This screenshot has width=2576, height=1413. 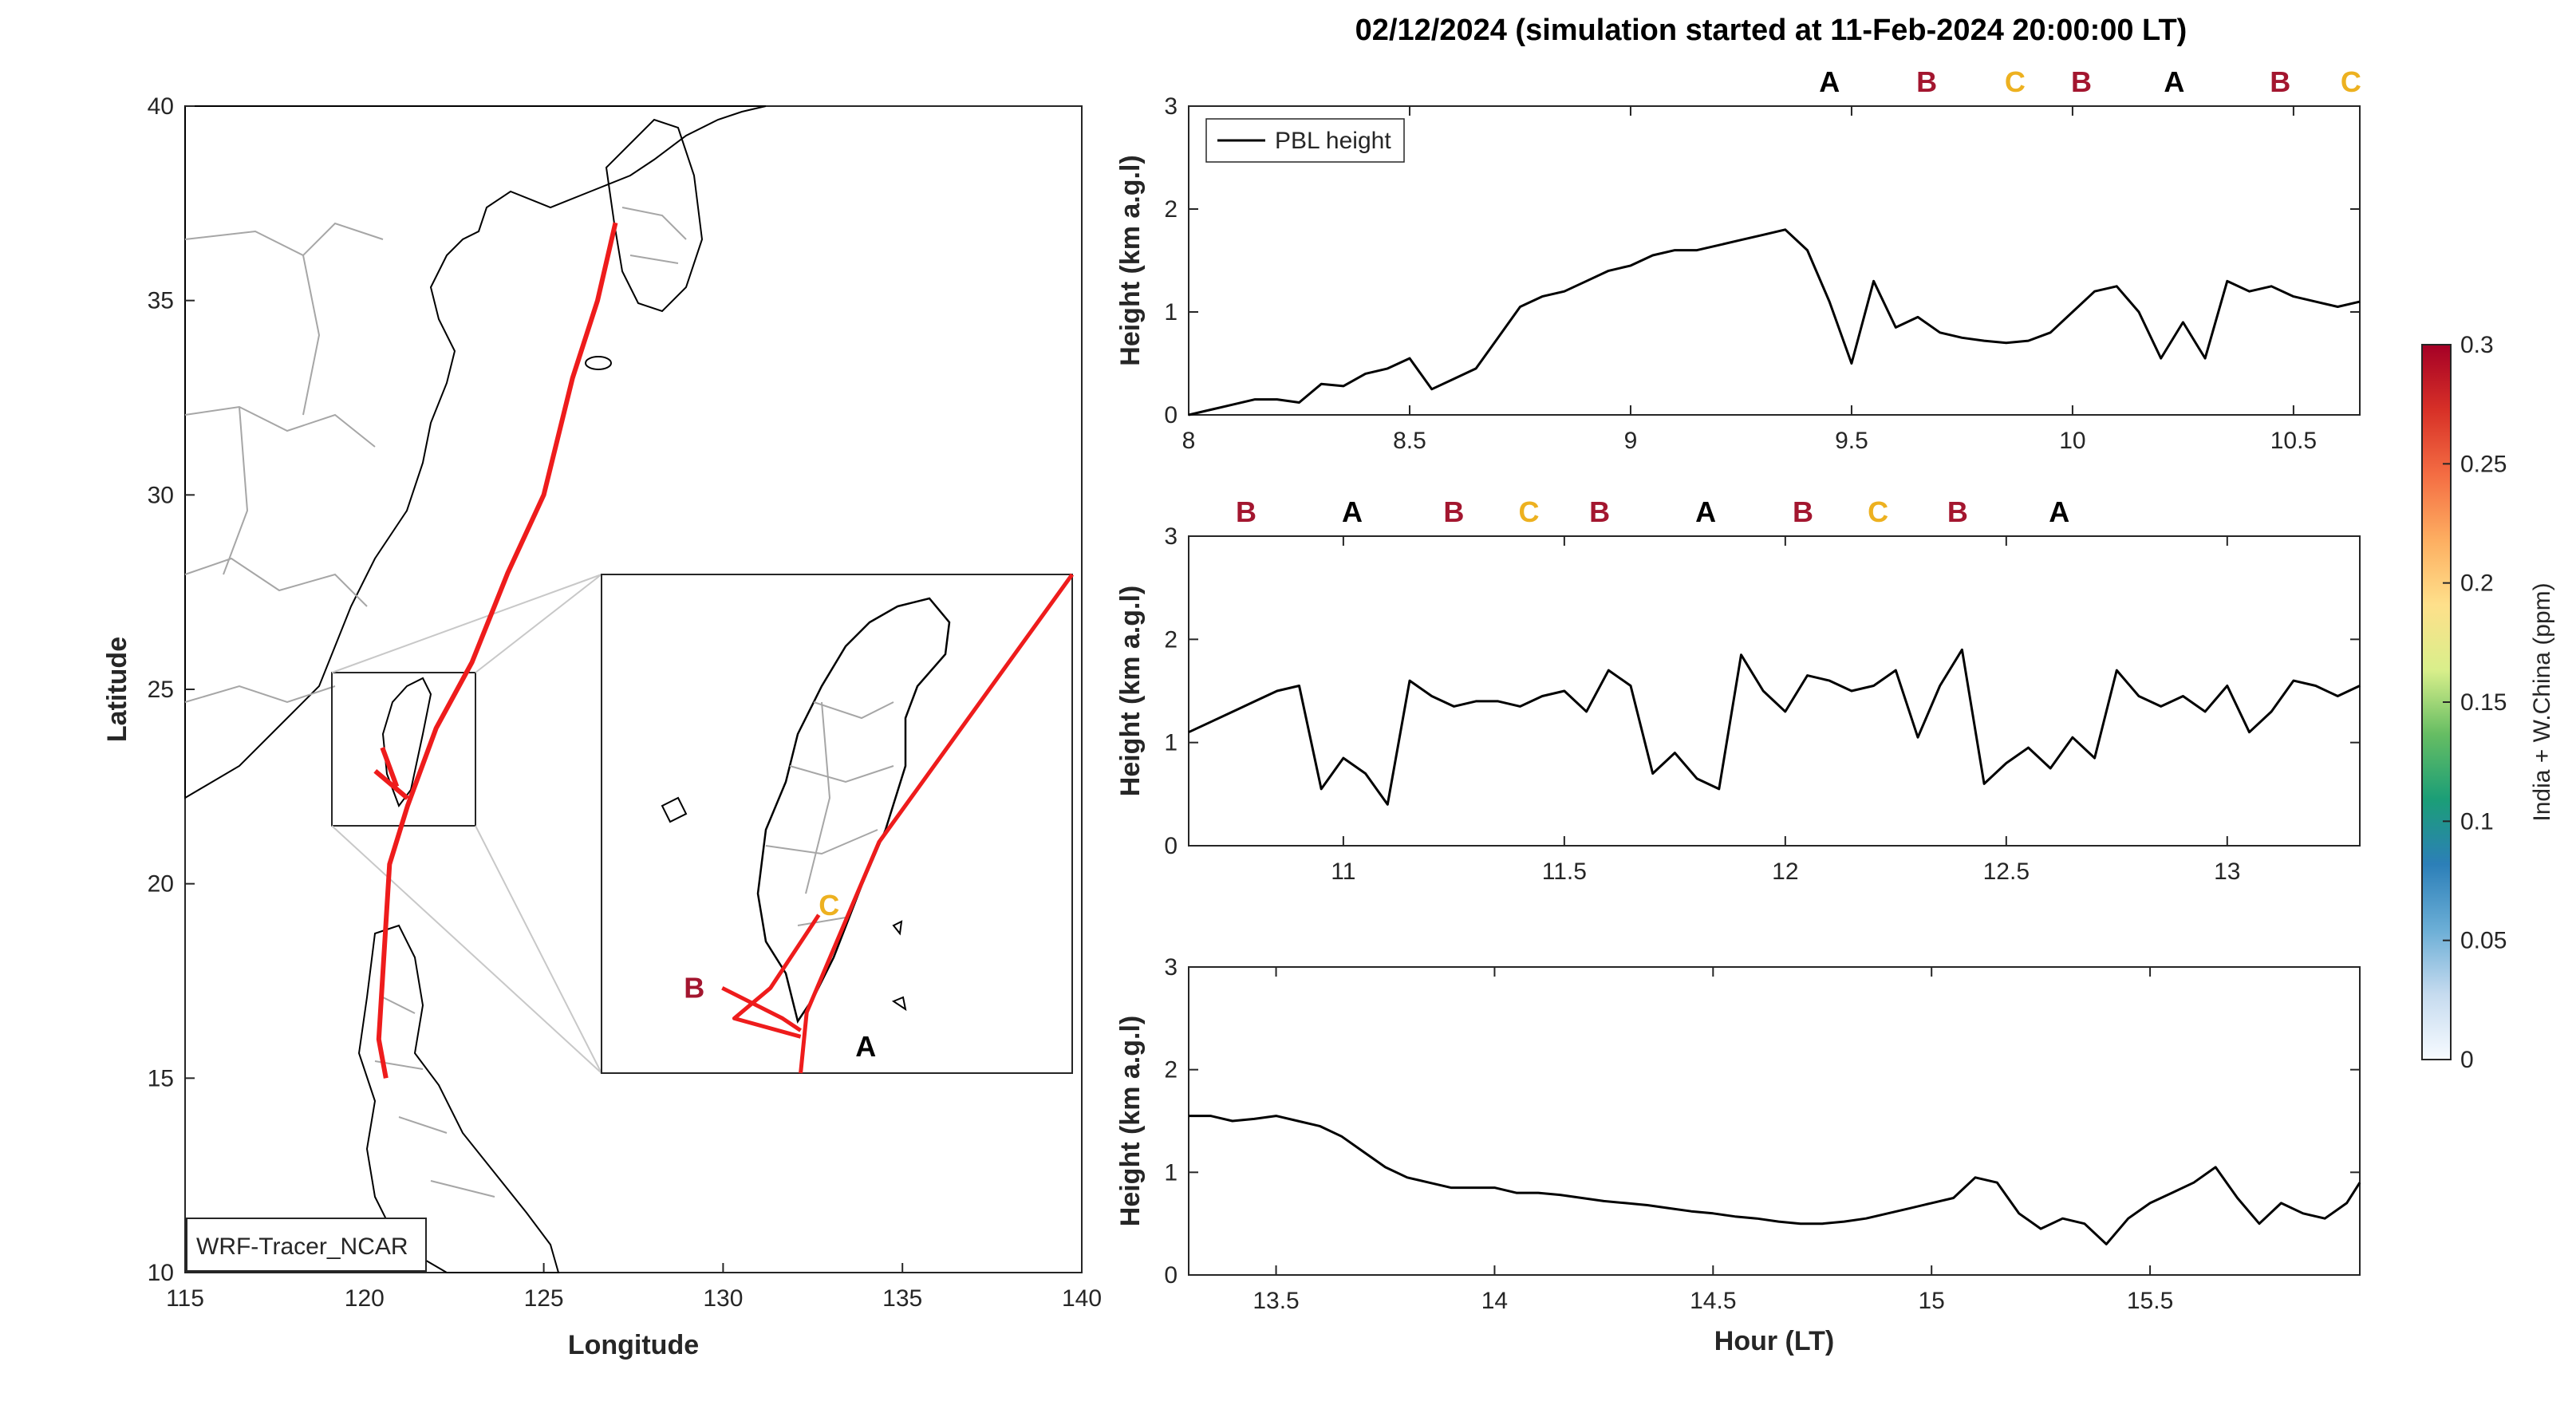 I want to click on x-tick-label: 8.5, so click(x=1410, y=441).